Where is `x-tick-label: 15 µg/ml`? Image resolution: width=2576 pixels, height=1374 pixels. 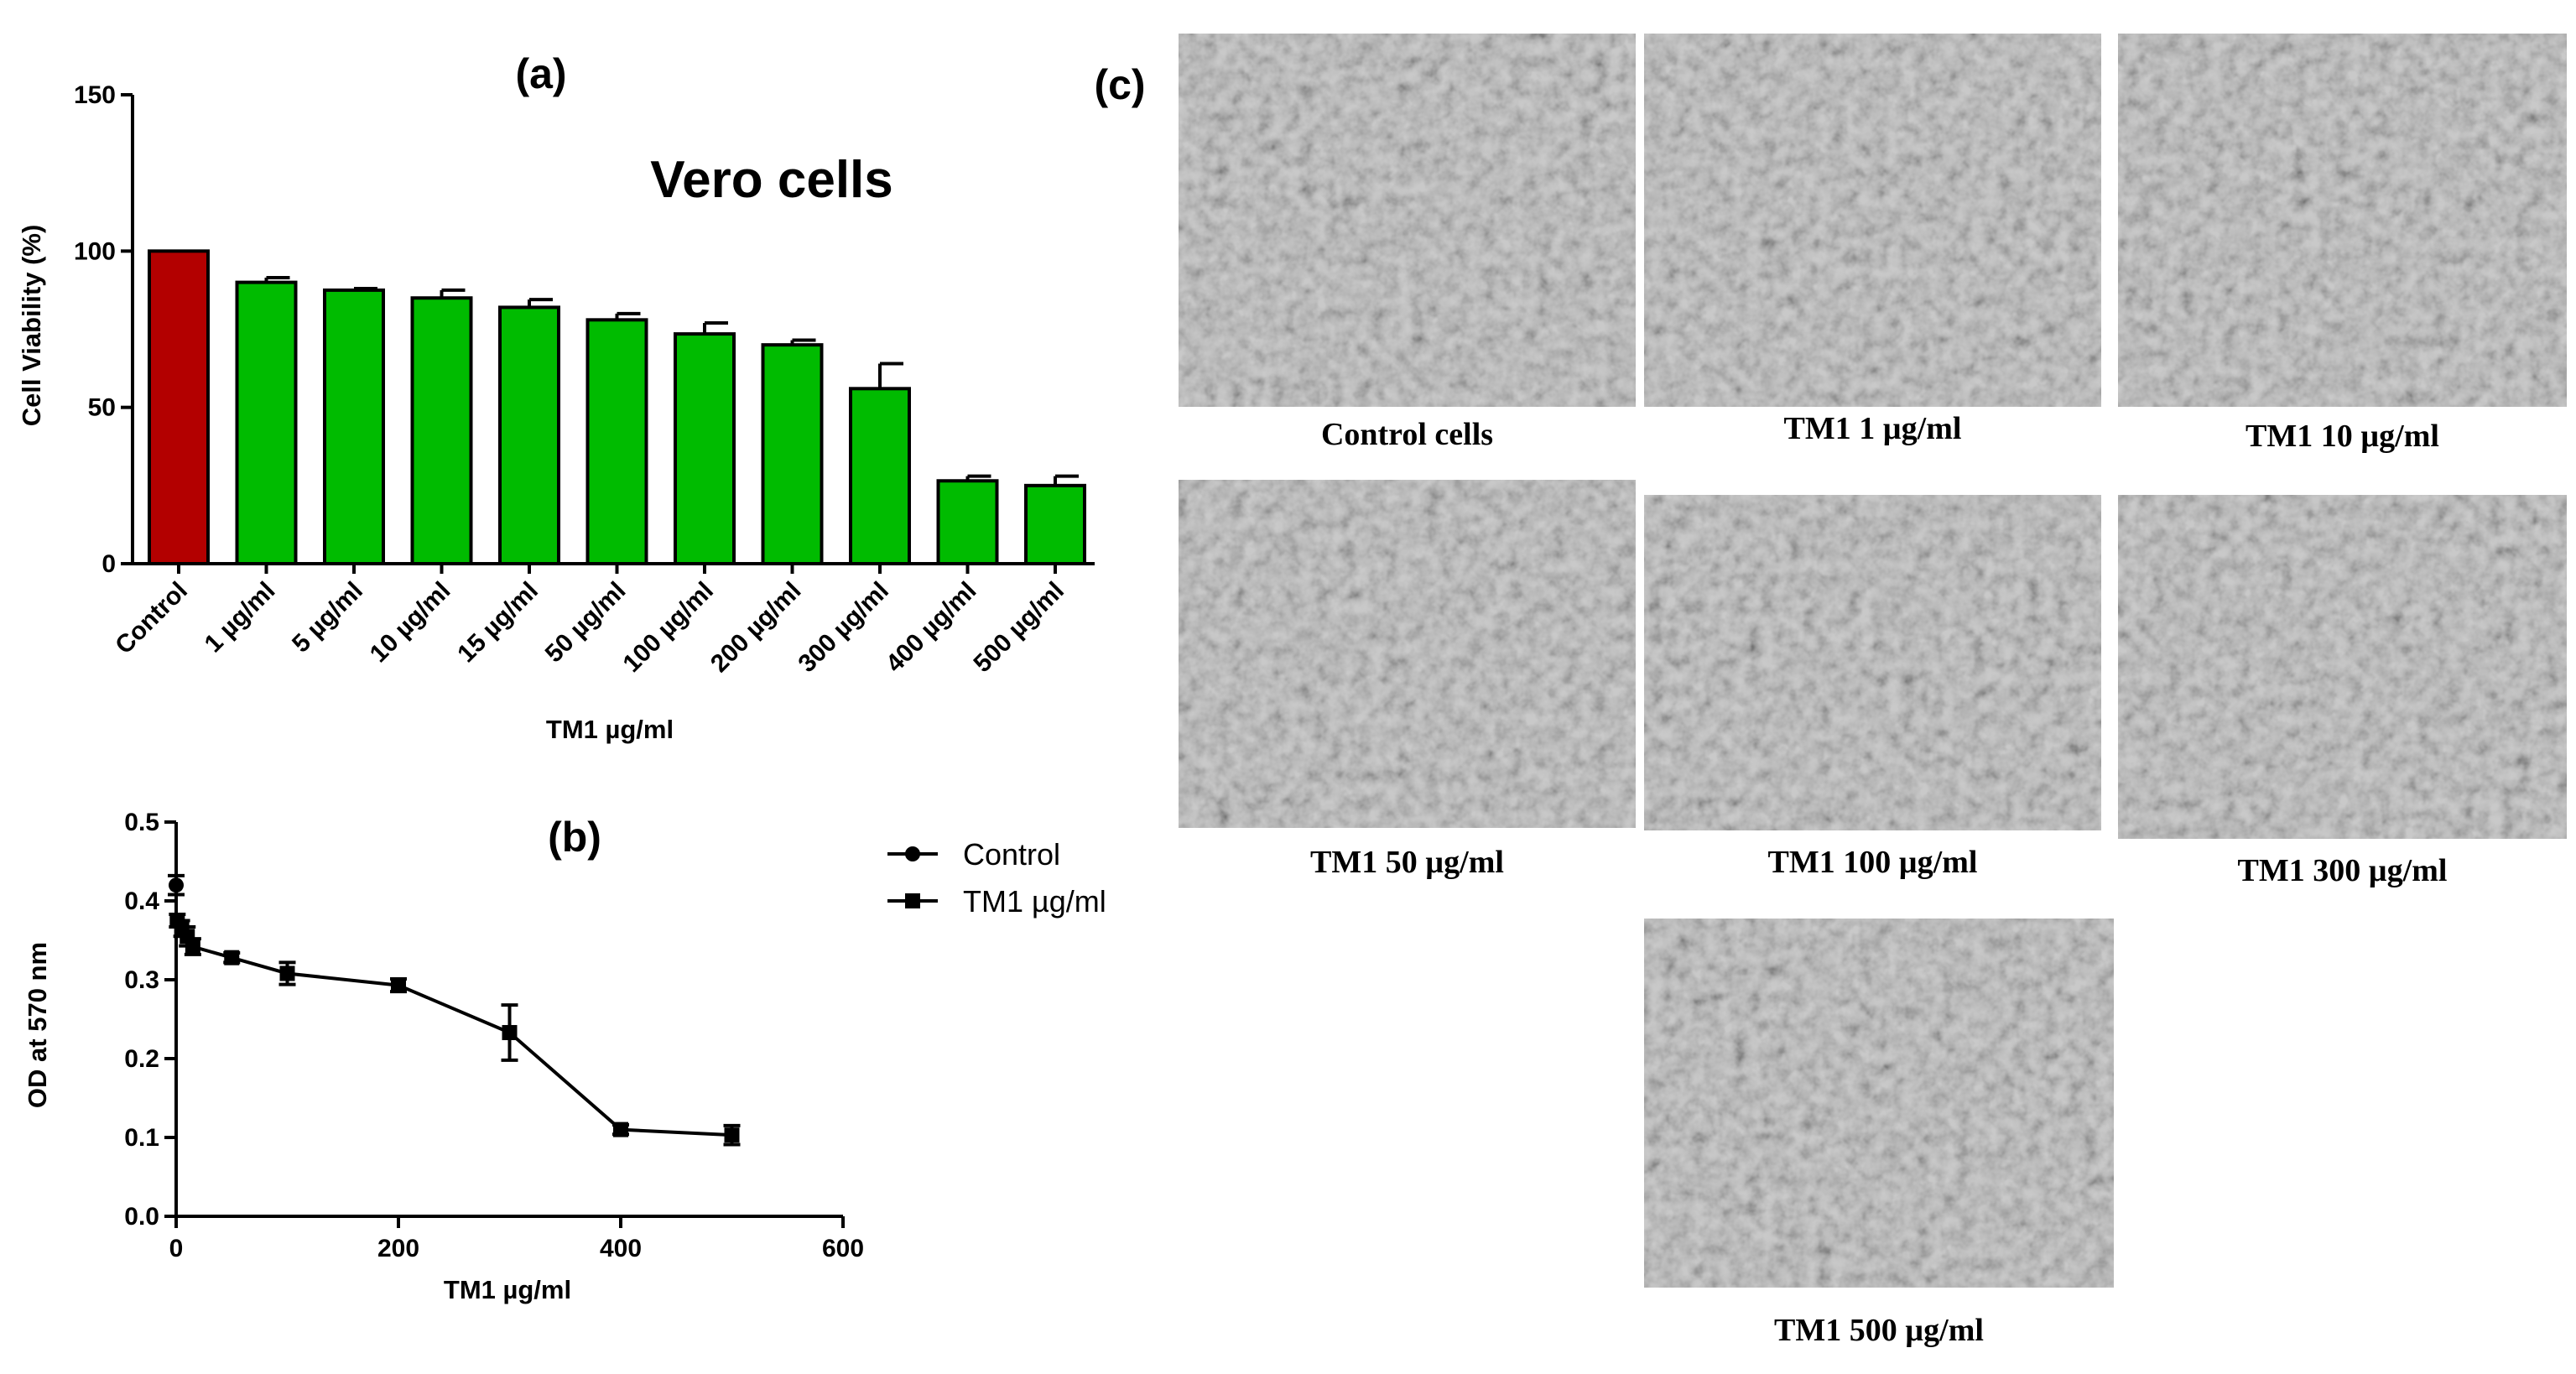 x-tick-label: 15 µg/ml is located at coordinates (498, 623).